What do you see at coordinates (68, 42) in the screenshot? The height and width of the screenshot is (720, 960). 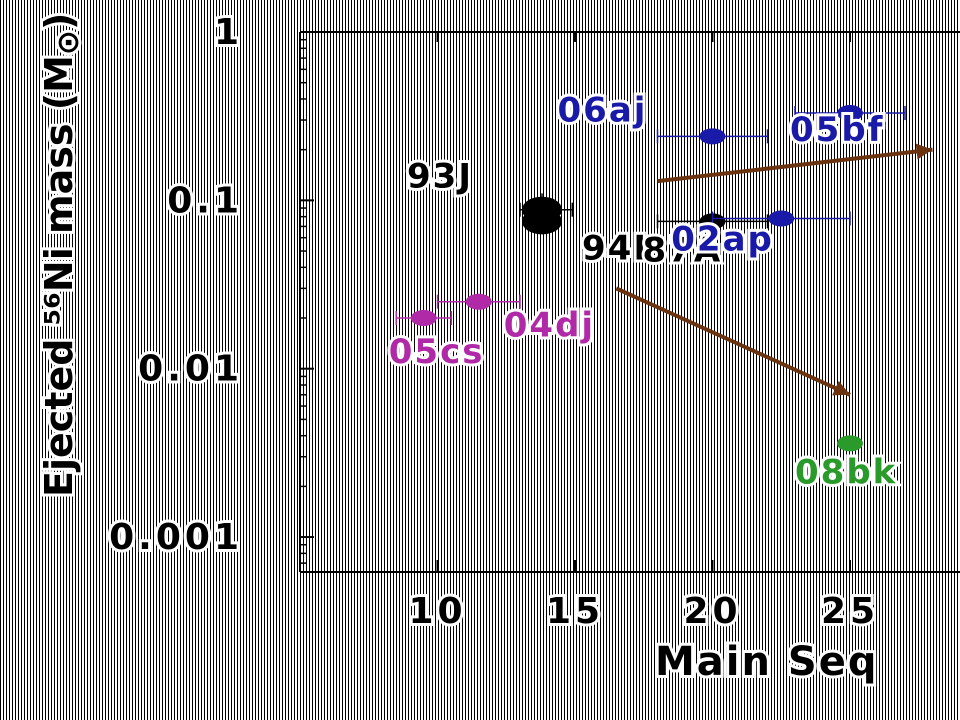 I see `y-axis-title-sun-symbol: ⊙` at bounding box center [68, 42].